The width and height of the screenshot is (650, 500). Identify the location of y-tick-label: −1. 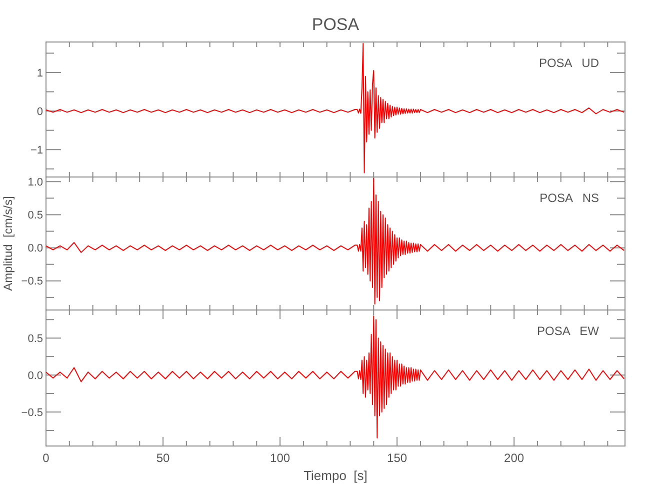
(36, 150).